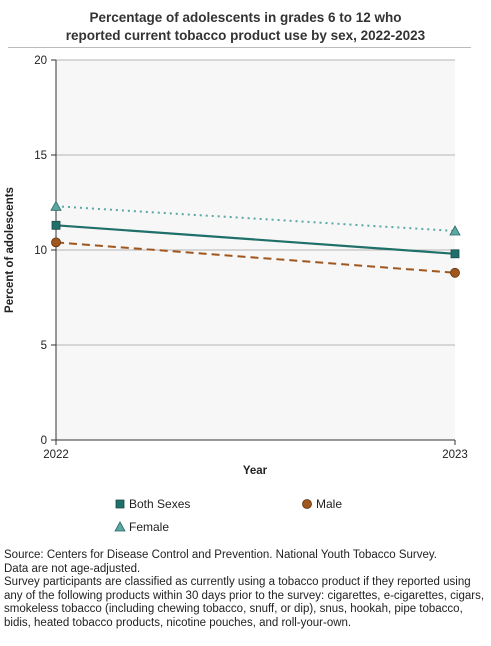 Image resolution: width=491 pixels, height=646 pixels. I want to click on title-divider, so click(239, 47).